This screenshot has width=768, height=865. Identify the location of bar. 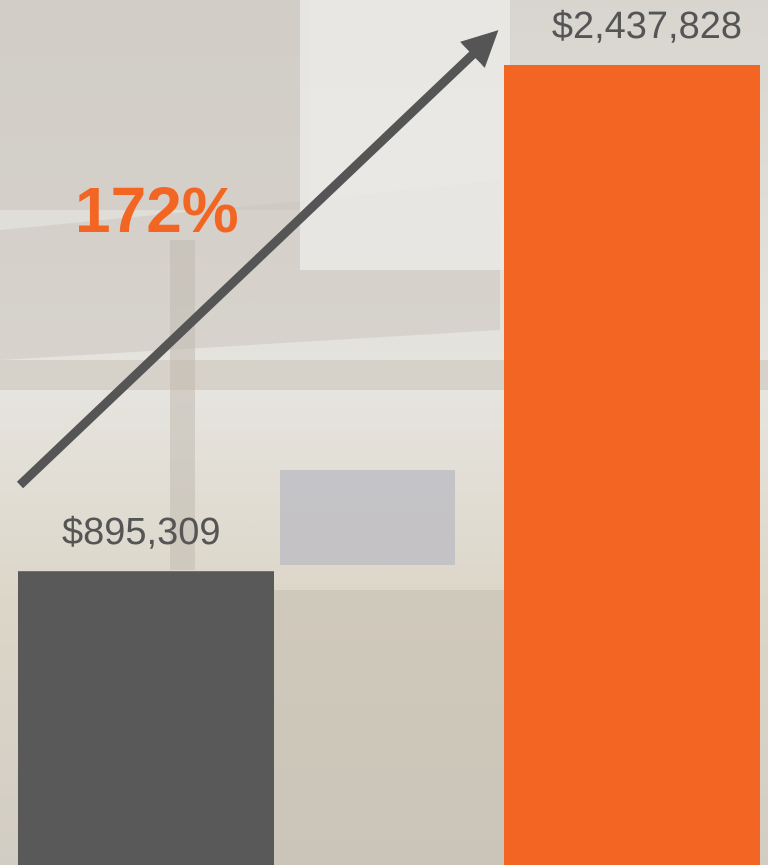
(146, 718).